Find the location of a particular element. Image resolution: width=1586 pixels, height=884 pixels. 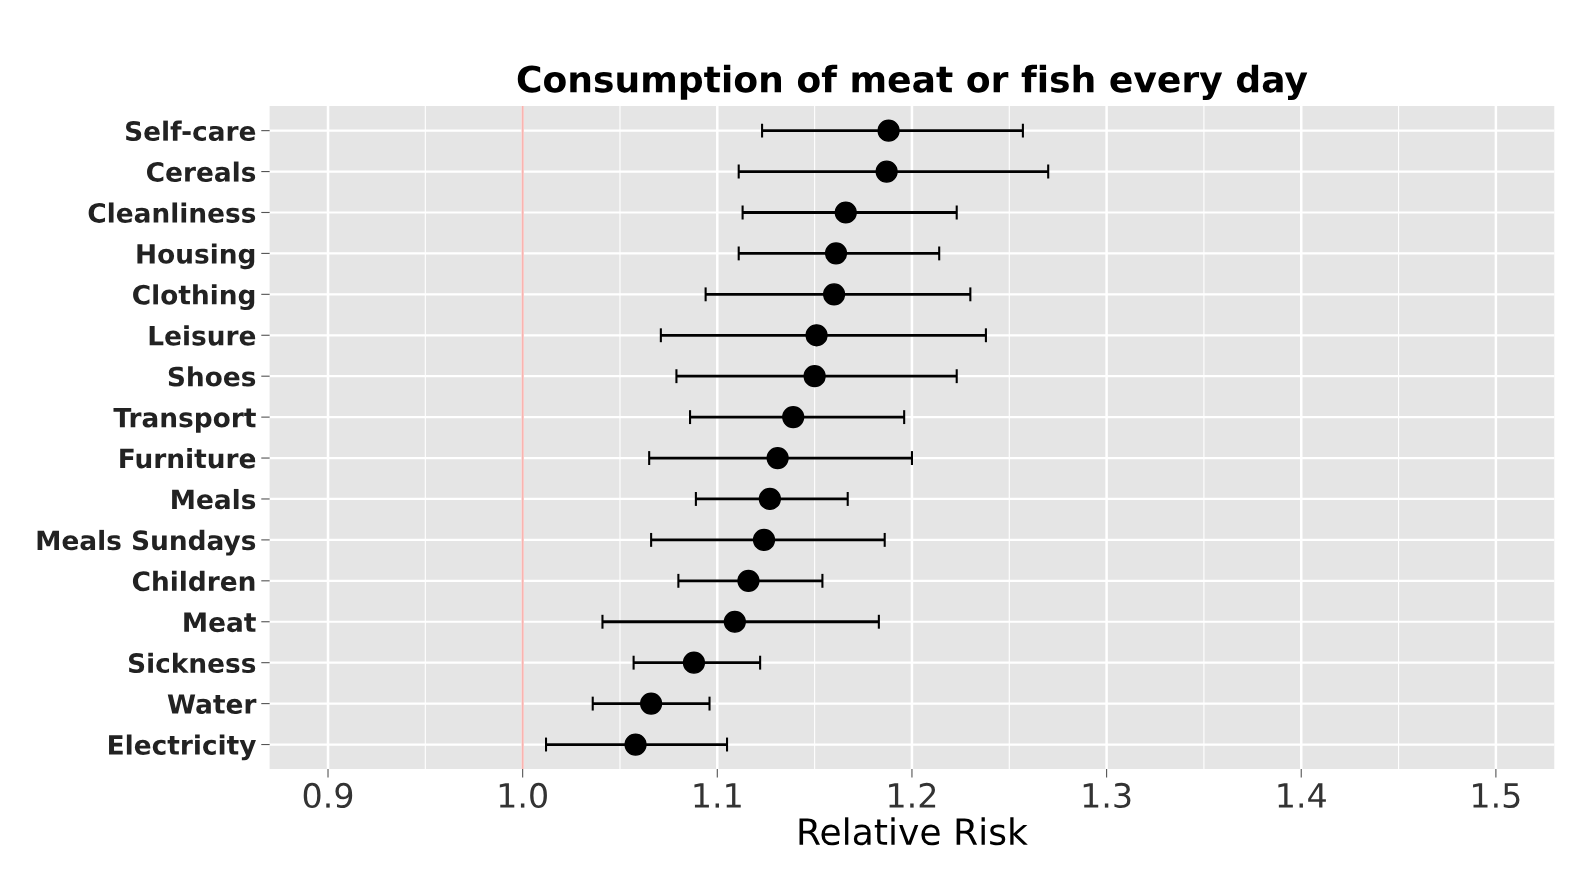

y-tick-label: Water is located at coordinates (212, 704).